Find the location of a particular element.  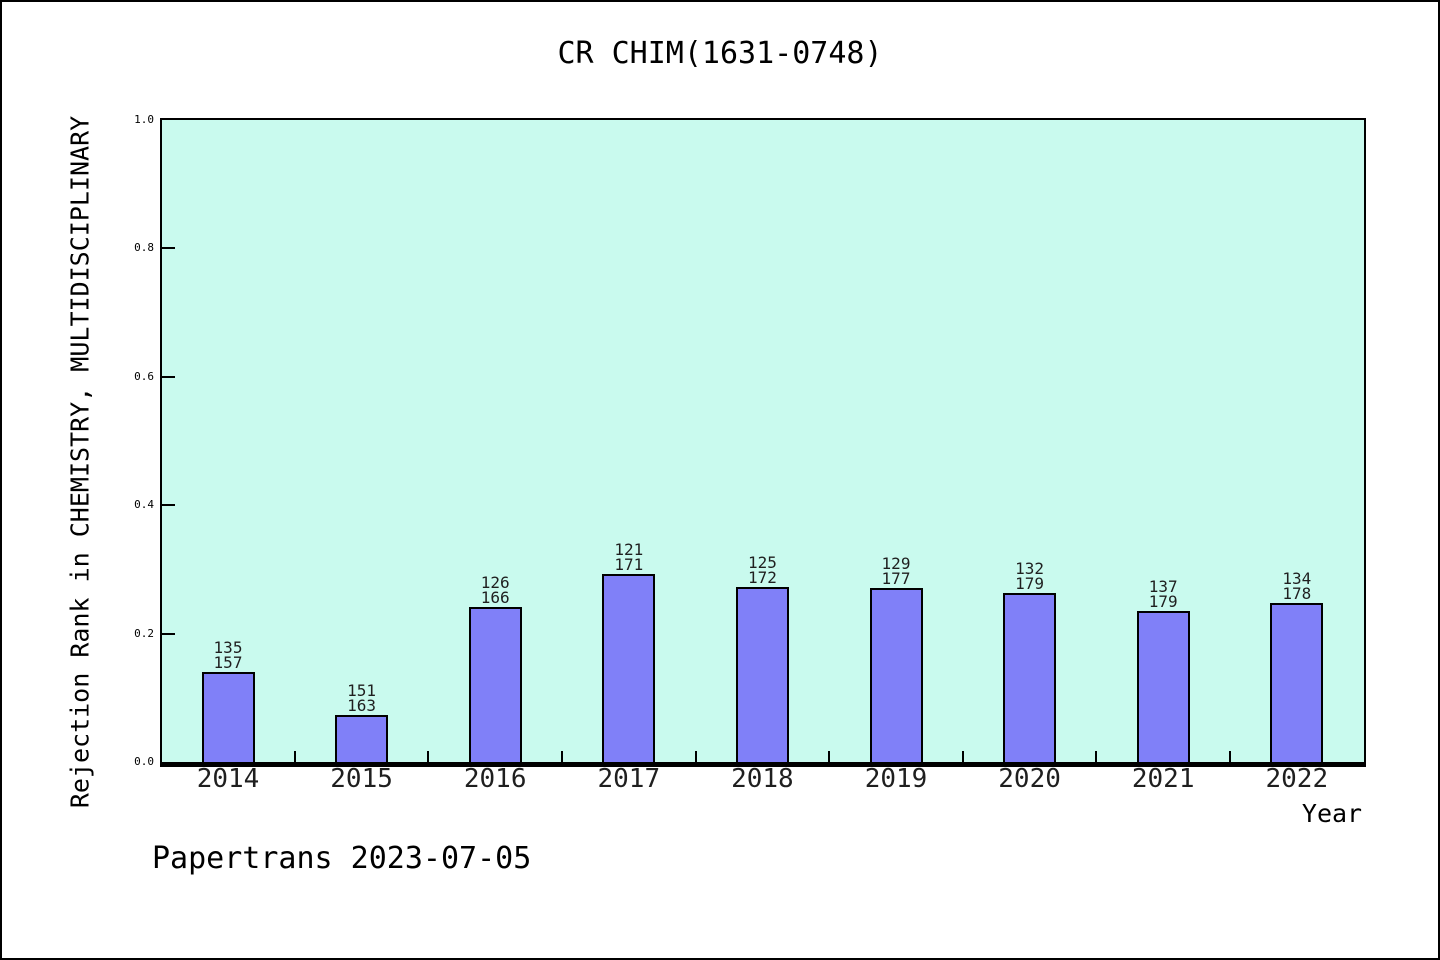

bar-2015 is located at coordinates (362, 738).